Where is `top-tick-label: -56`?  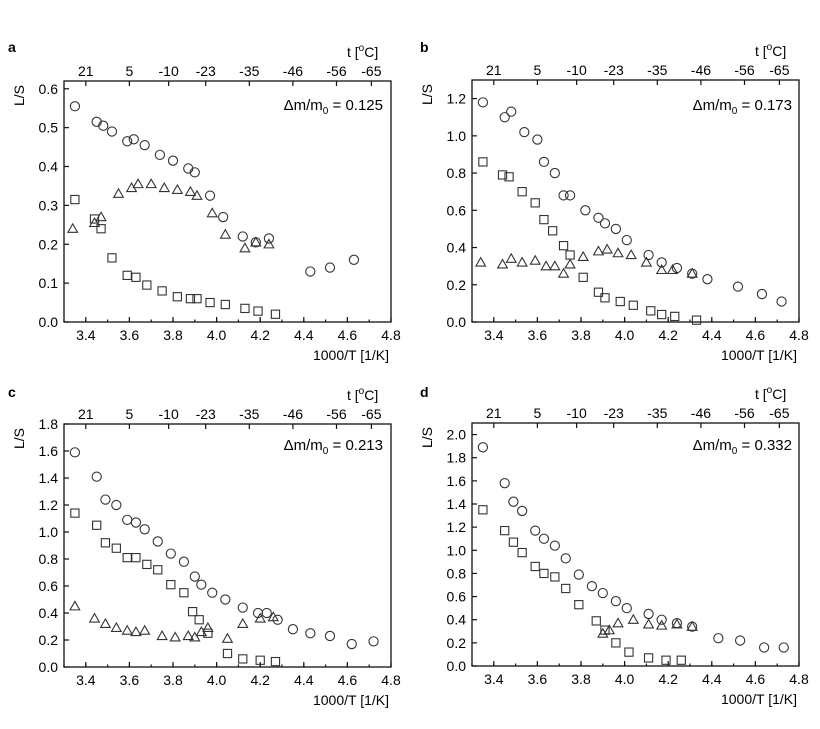 top-tick-label: -56 is located at coordinates (744, 413).